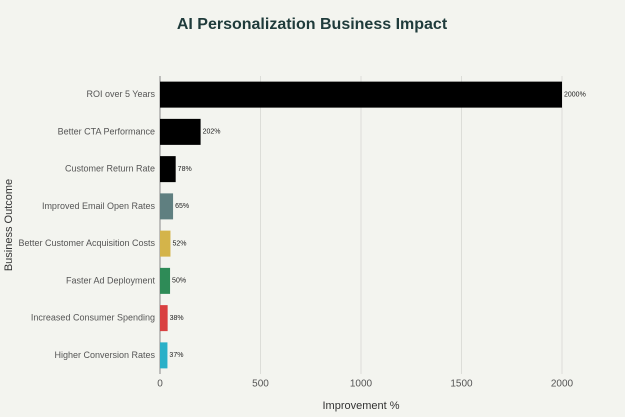  What do you see at coordinates (179, 281) in the screenshot?
I see `value-label: 50%` at bounding box center [179, 281].